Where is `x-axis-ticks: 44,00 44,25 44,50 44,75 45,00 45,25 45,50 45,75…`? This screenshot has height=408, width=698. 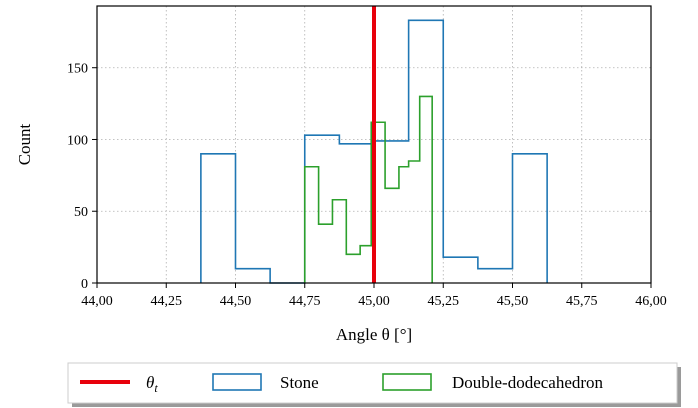 x-axis-ticks: 44,00 44,25 44,50 44,75 45,00 45,25 45,50 45,75… is located at coordinates (374, 296).